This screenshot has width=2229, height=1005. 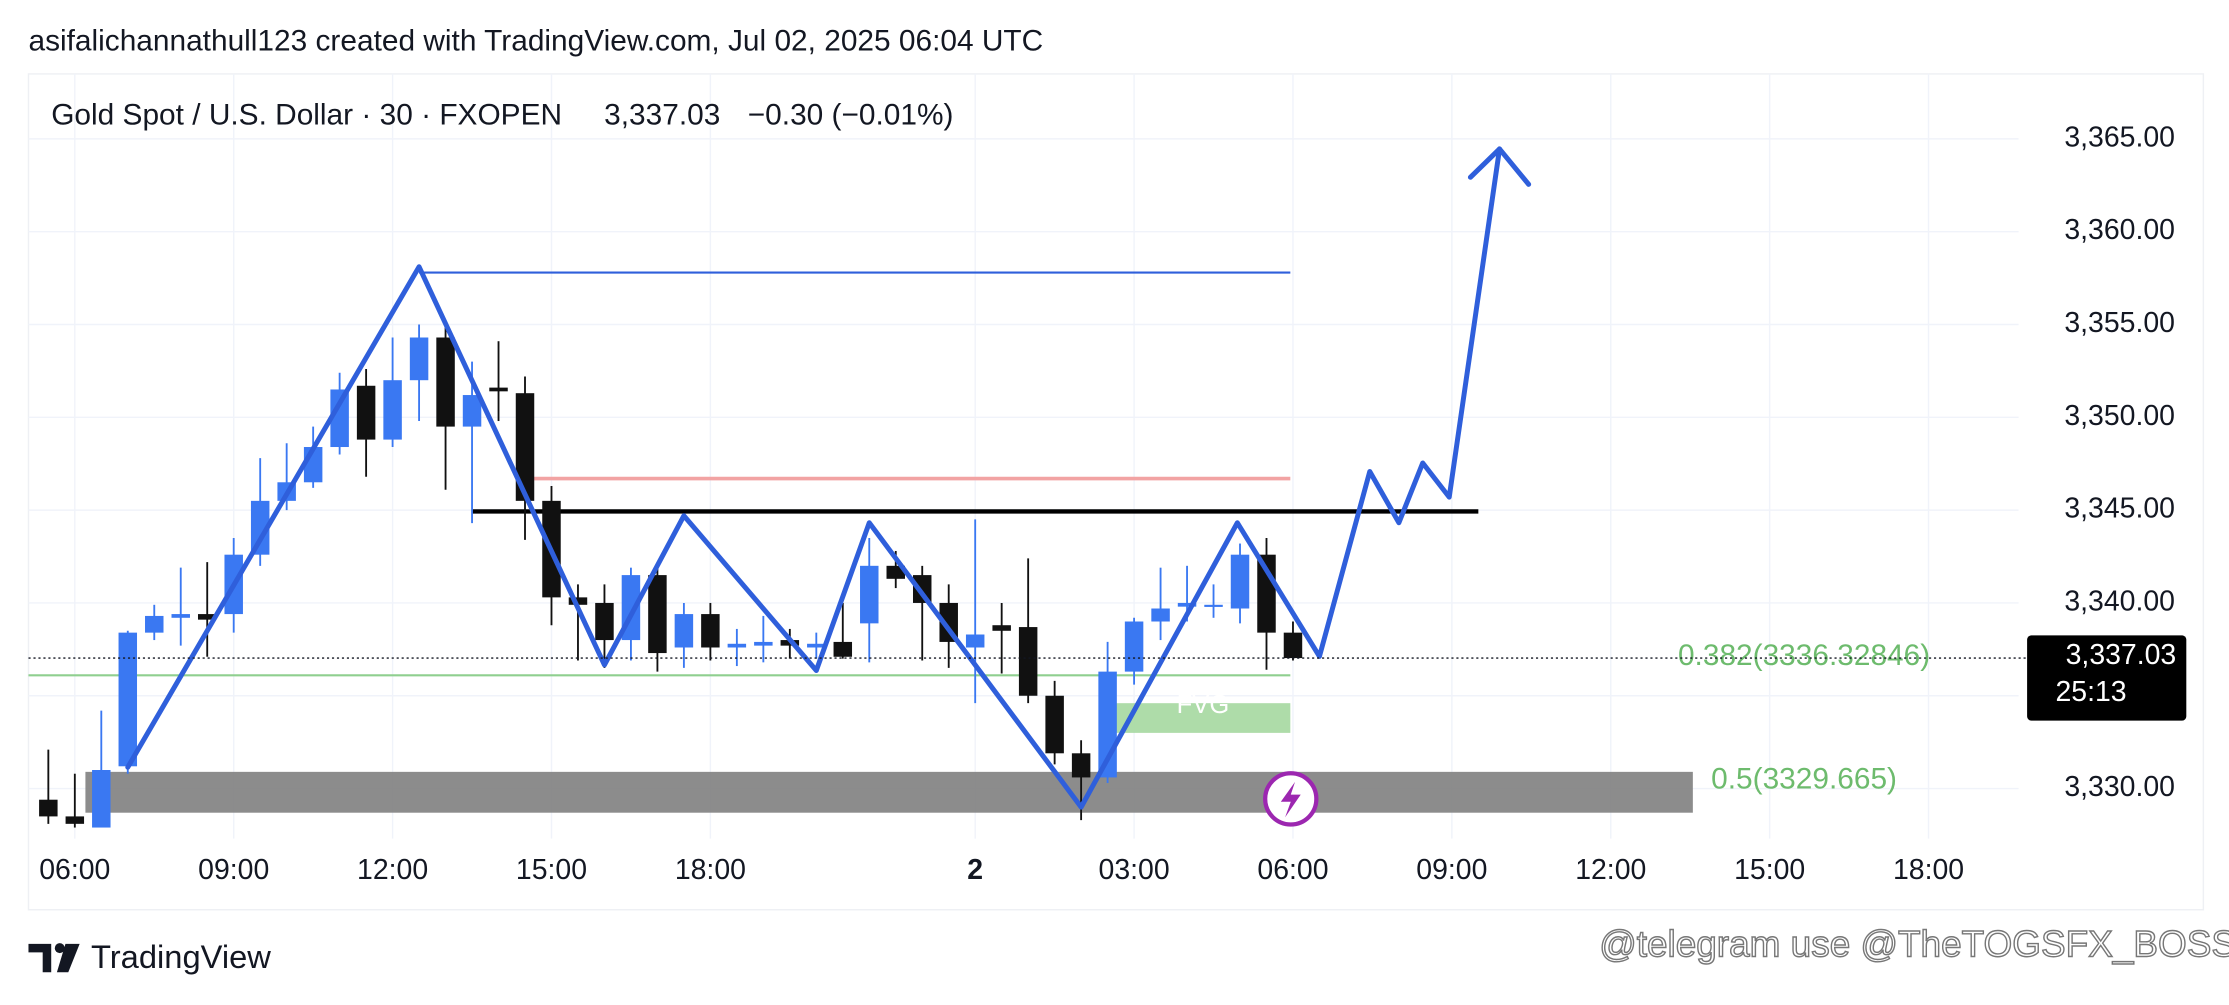 I want to click on y-tick-label: 3,345.00, so click(x=2119, y=509).